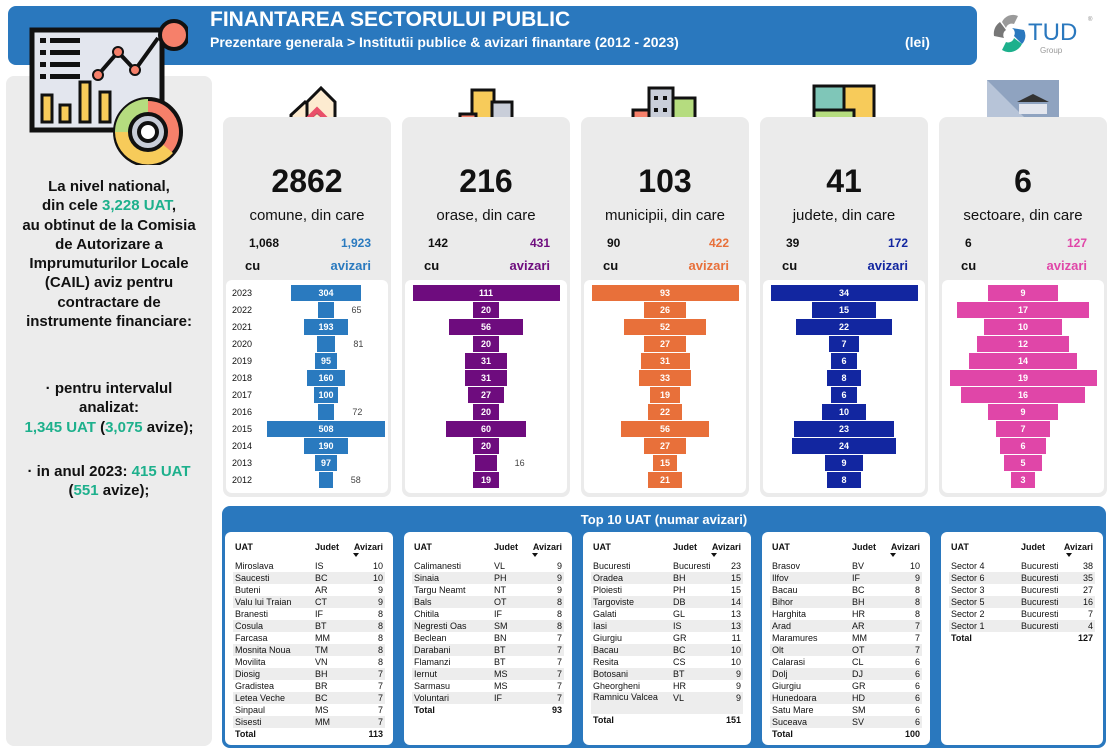  What do you see at coordinates (858, 626) in the screenshot?
I see `judet-cell: AR` at bounding box center [858, 626].